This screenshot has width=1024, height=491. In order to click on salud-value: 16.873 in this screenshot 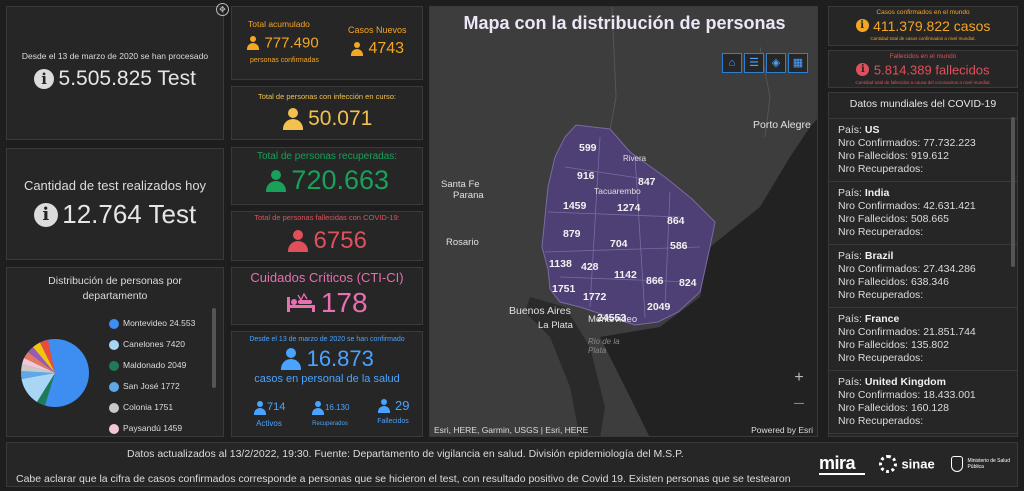, I will do `click(340, 358)`.